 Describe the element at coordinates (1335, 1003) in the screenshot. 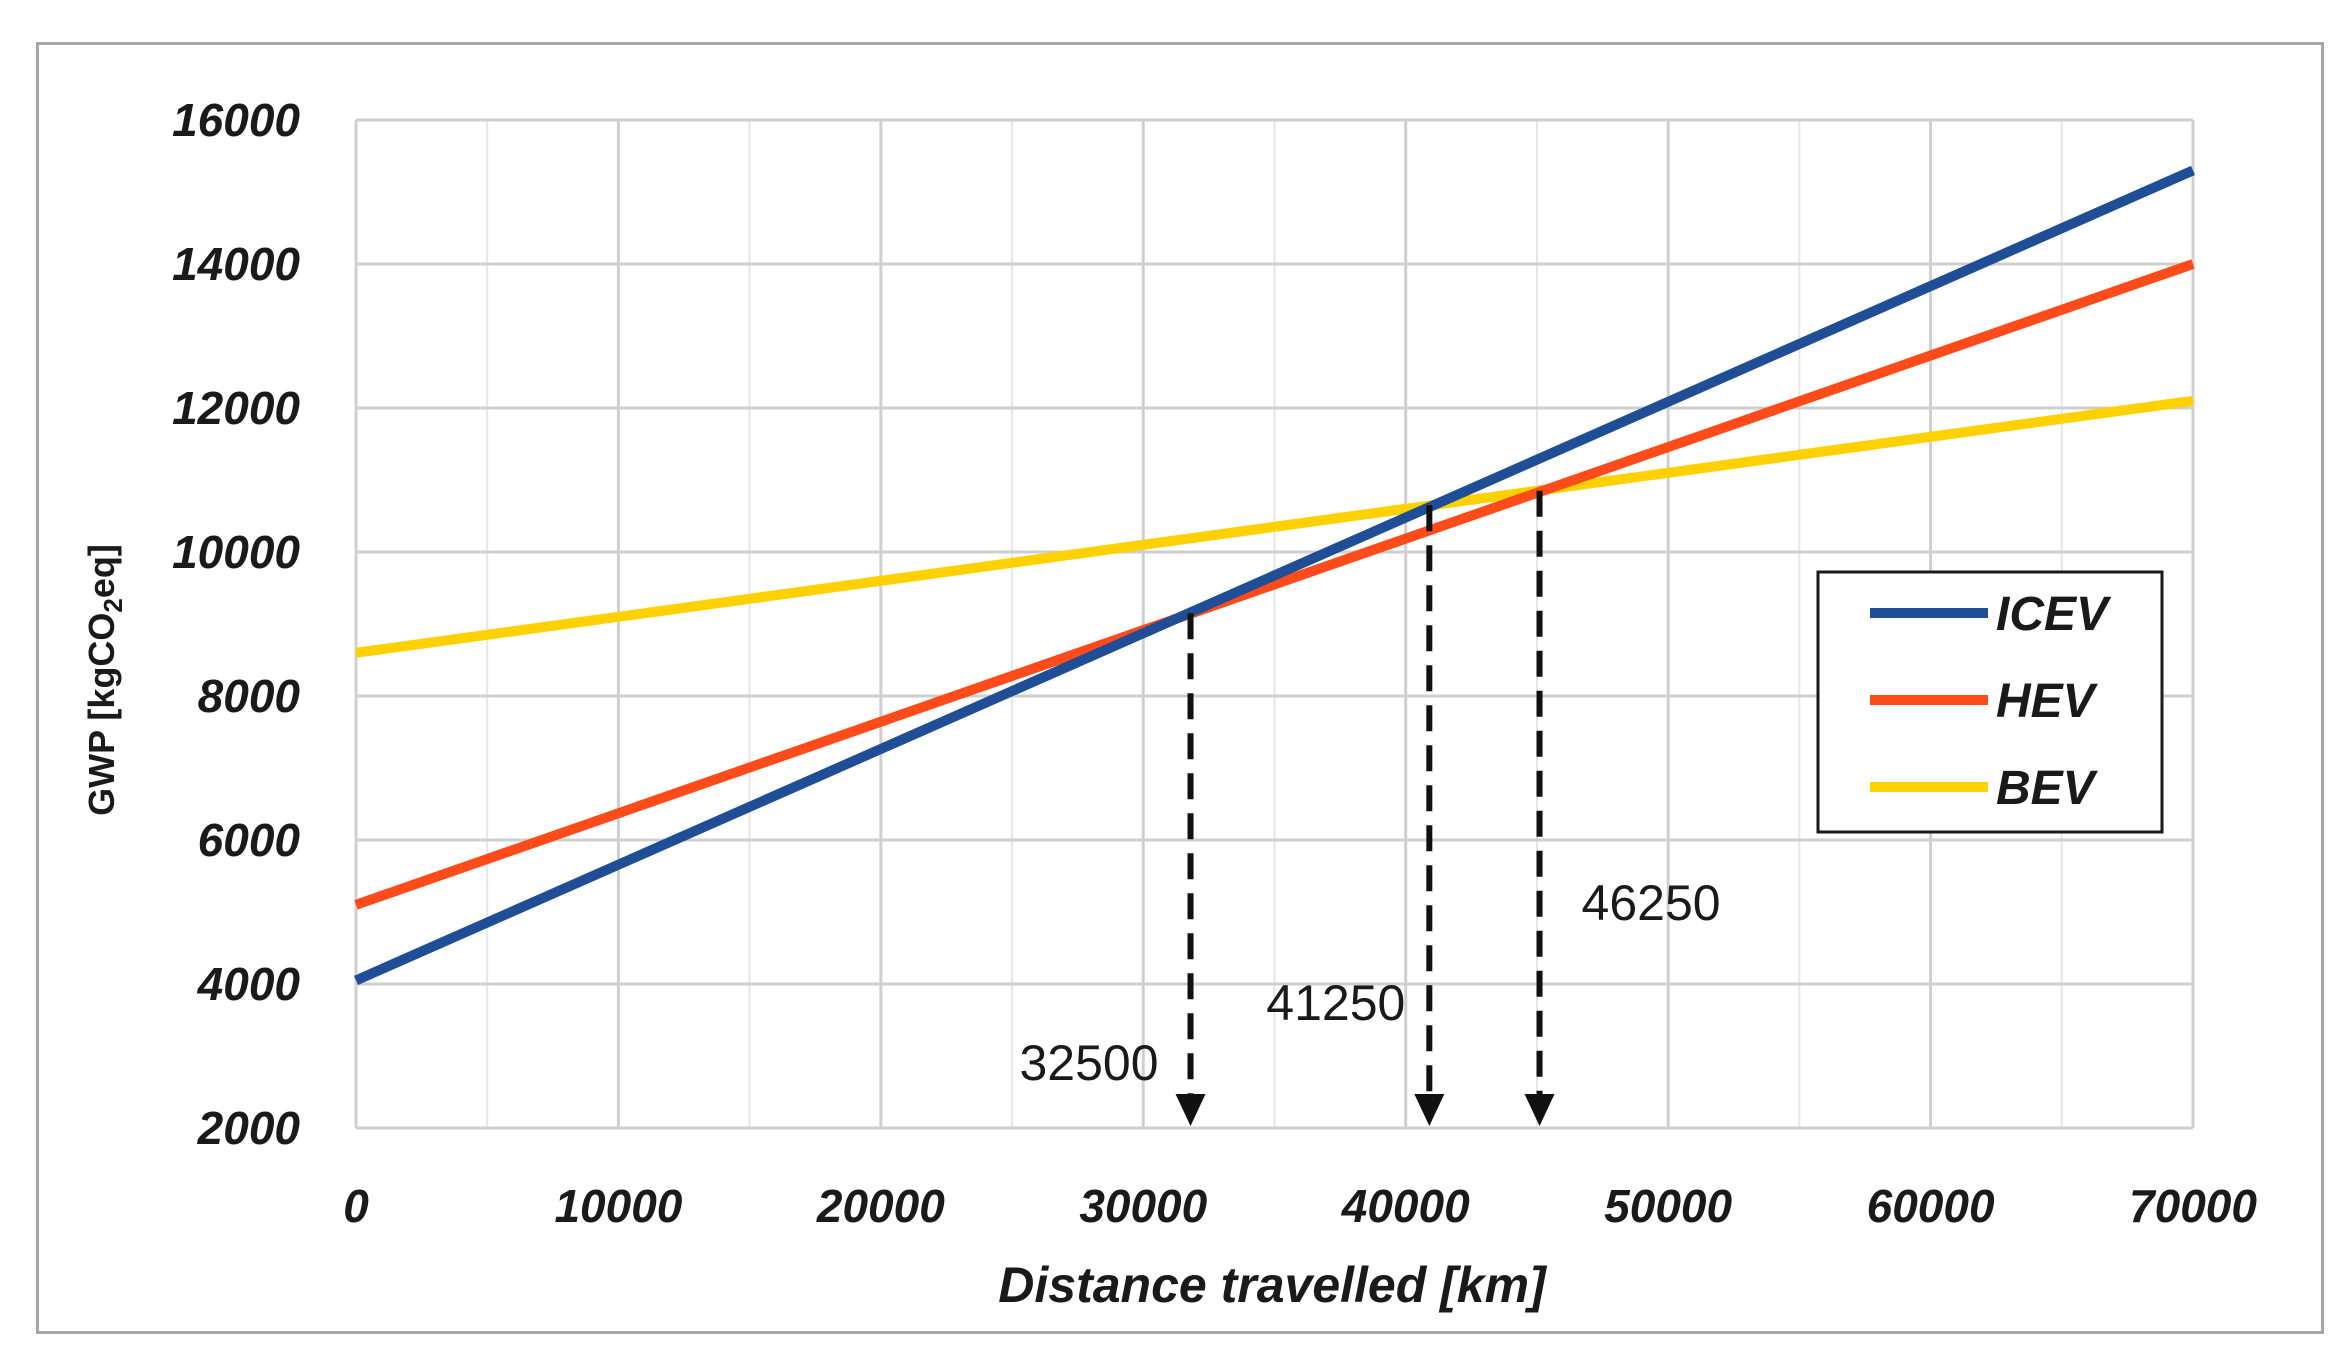

I see `annotation-label: 41250` at that location.